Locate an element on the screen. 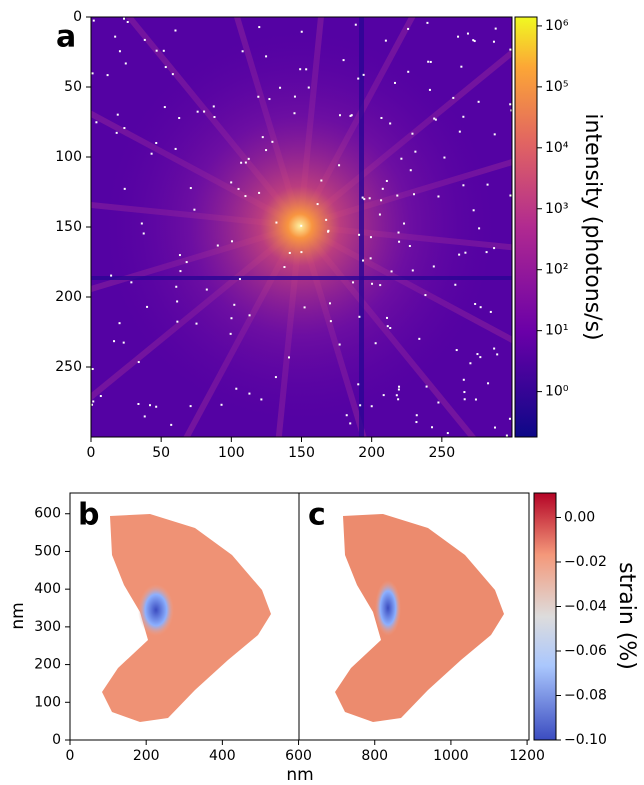  y-tick-label: 400 is located at coordinates (47, 589).